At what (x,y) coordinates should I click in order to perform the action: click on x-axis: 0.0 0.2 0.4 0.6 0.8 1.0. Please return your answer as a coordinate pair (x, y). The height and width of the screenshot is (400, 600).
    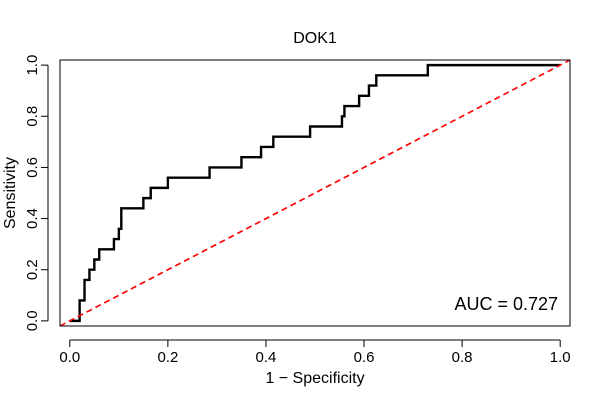
    Looking at the image, I should click on (315, 352).